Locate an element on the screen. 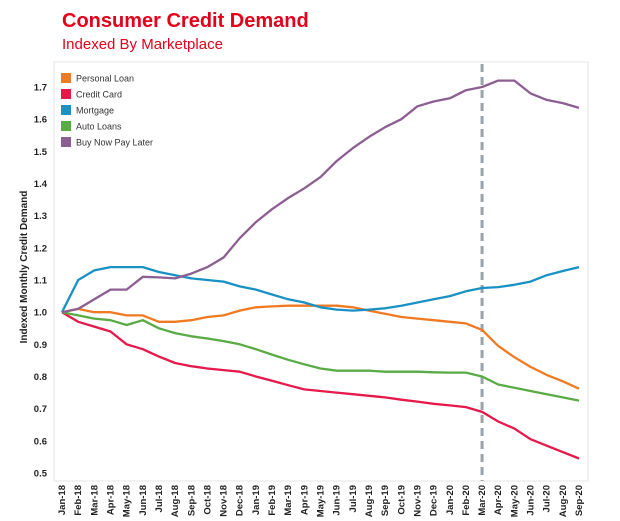 The height and width of the screenshot is (521, 620). x-tick-label: Sep-19 is located at coordinates (385, 500).